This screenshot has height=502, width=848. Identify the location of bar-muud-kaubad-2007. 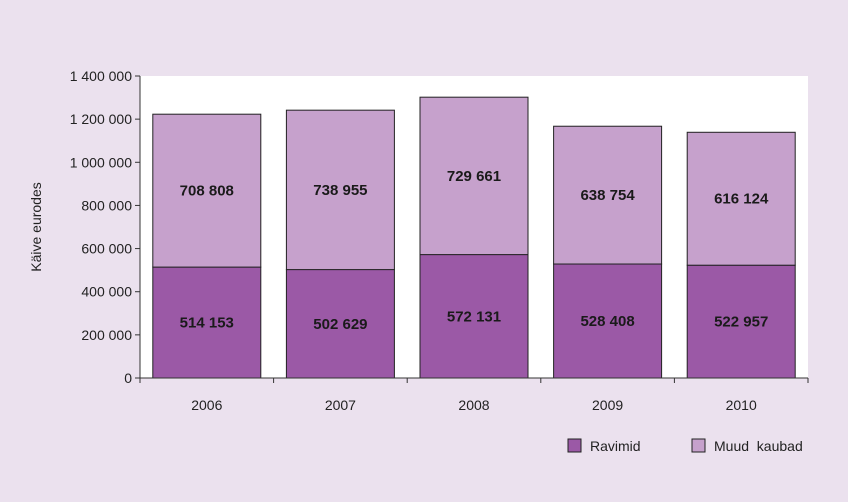
(340, 190).